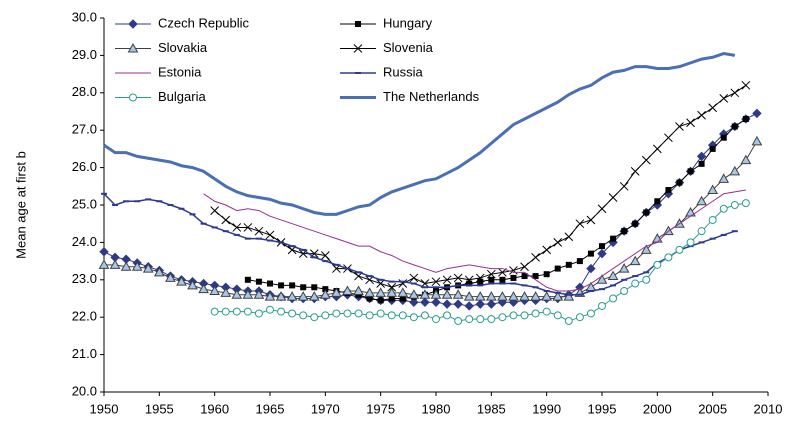  I want to click on legend-label: Hungary, so click(408, 22).